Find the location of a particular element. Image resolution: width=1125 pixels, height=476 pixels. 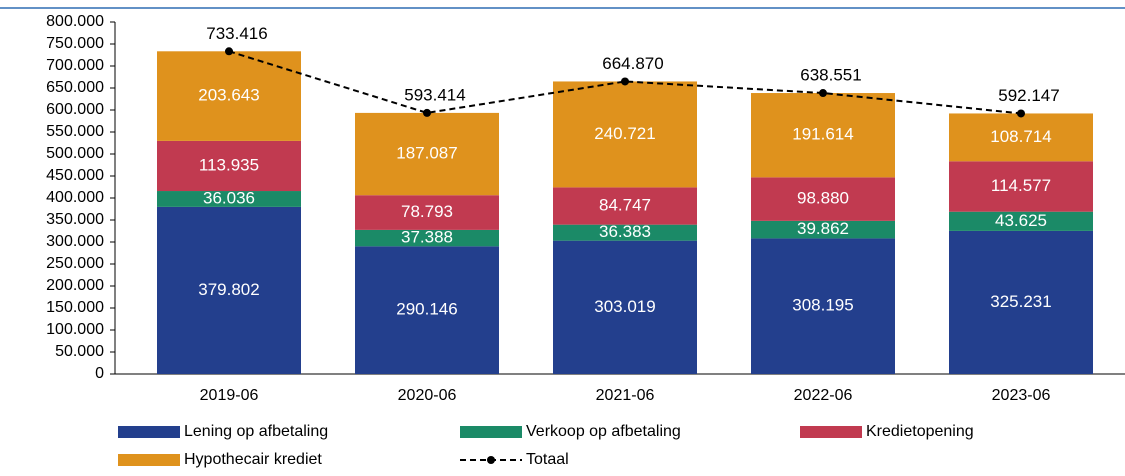

data-label: 78.793 is located at coordinates (427, 211).